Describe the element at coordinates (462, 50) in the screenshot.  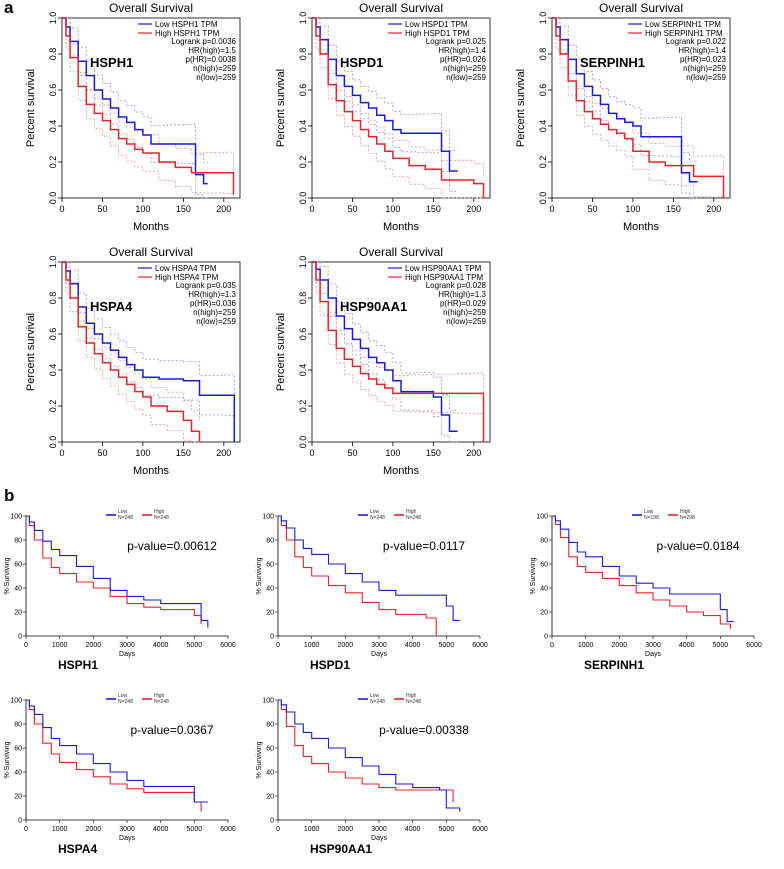
I see `stat-text: HR(high)=1.4` at that location.